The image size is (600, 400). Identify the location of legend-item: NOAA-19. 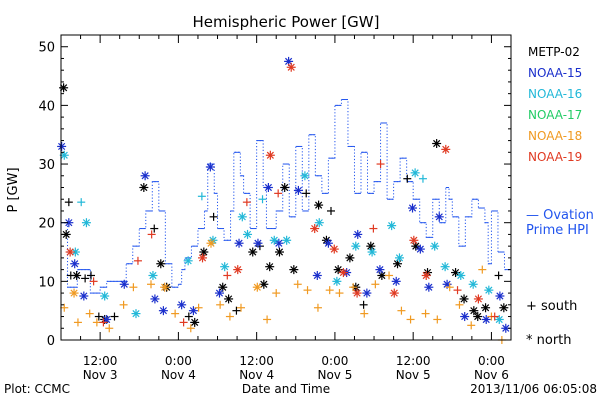
(555, 157).